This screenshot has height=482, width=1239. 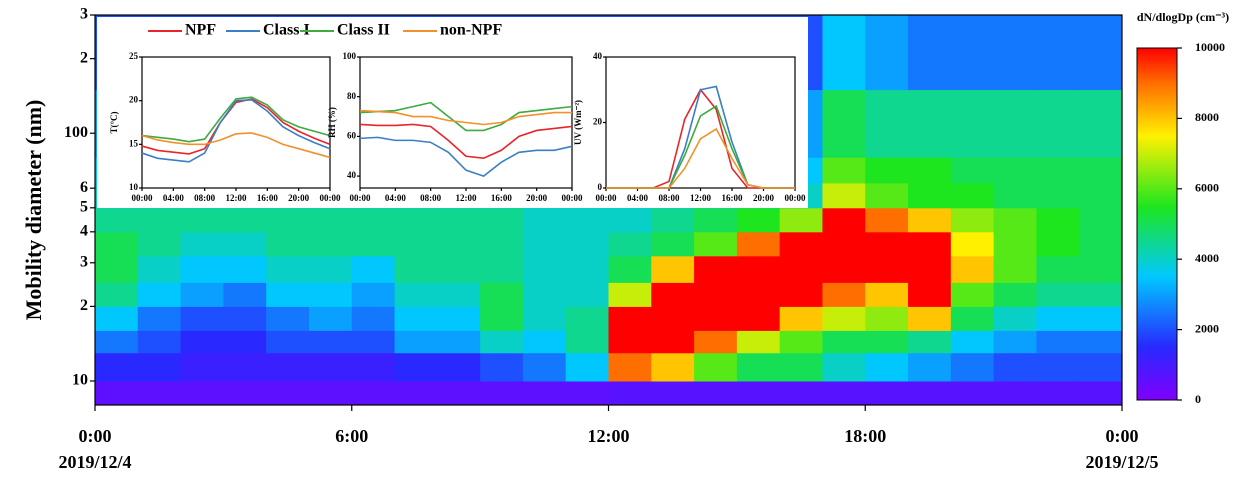 I want to click on colorbar-tick-label: 4000, so click(x=1207, y=258).